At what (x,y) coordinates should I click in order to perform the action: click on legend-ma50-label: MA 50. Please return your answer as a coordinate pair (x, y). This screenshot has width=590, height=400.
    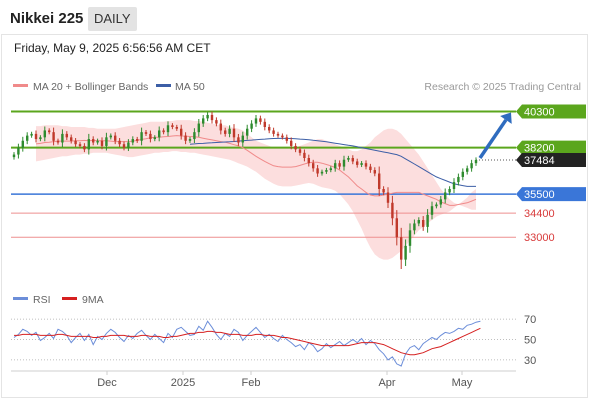
    Looking at the image, I should click on (190, 87).